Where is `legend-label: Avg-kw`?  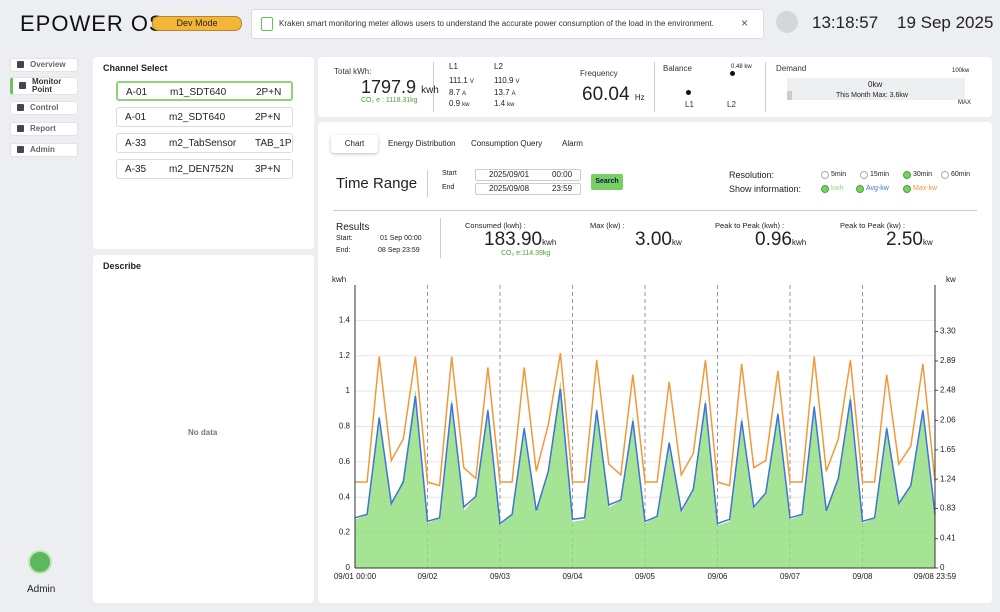
legend-label: Avg-kw is located at coordinates (877, 188).